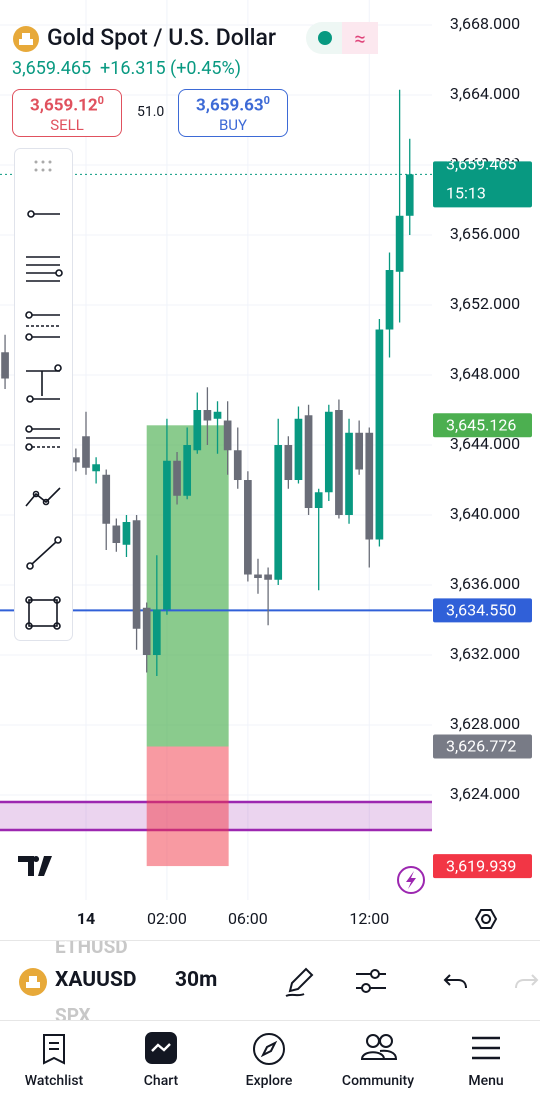  I want to click on y-tick-label: 3,648.000, so click(485, 373).